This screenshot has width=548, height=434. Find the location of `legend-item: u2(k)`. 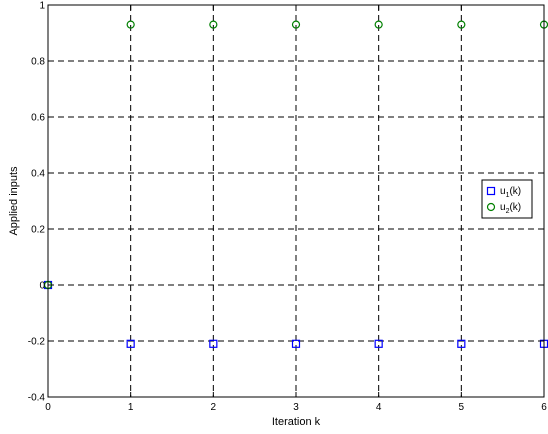

legend-item: u2(k) is located at coordinates (503, 208).